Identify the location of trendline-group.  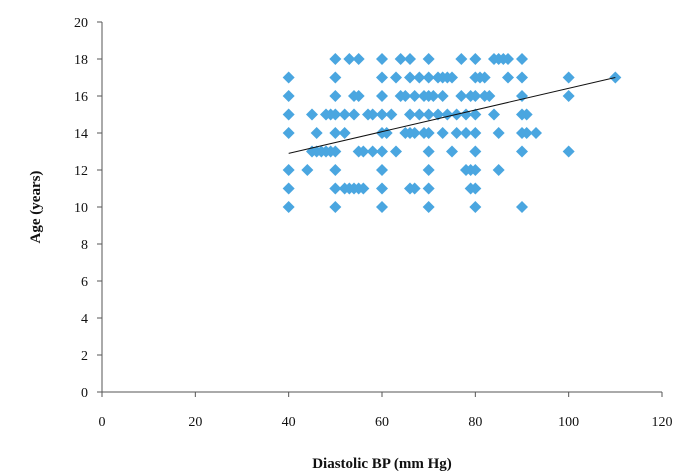
(452, 115).